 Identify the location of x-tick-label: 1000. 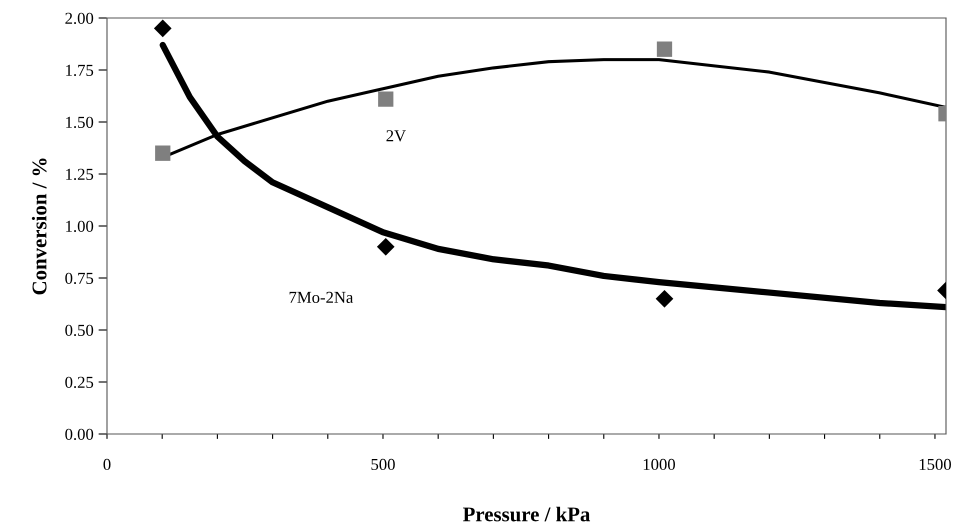
(660, 464).